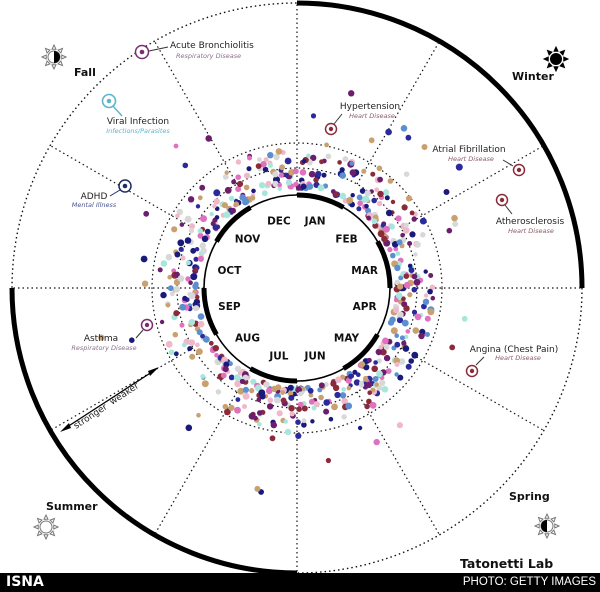 The height and width of the screenshot is (592, 600). Describe the element at coordinates (247, 339) in the screenshot. I see `month-label-aug: AUG` at that location.